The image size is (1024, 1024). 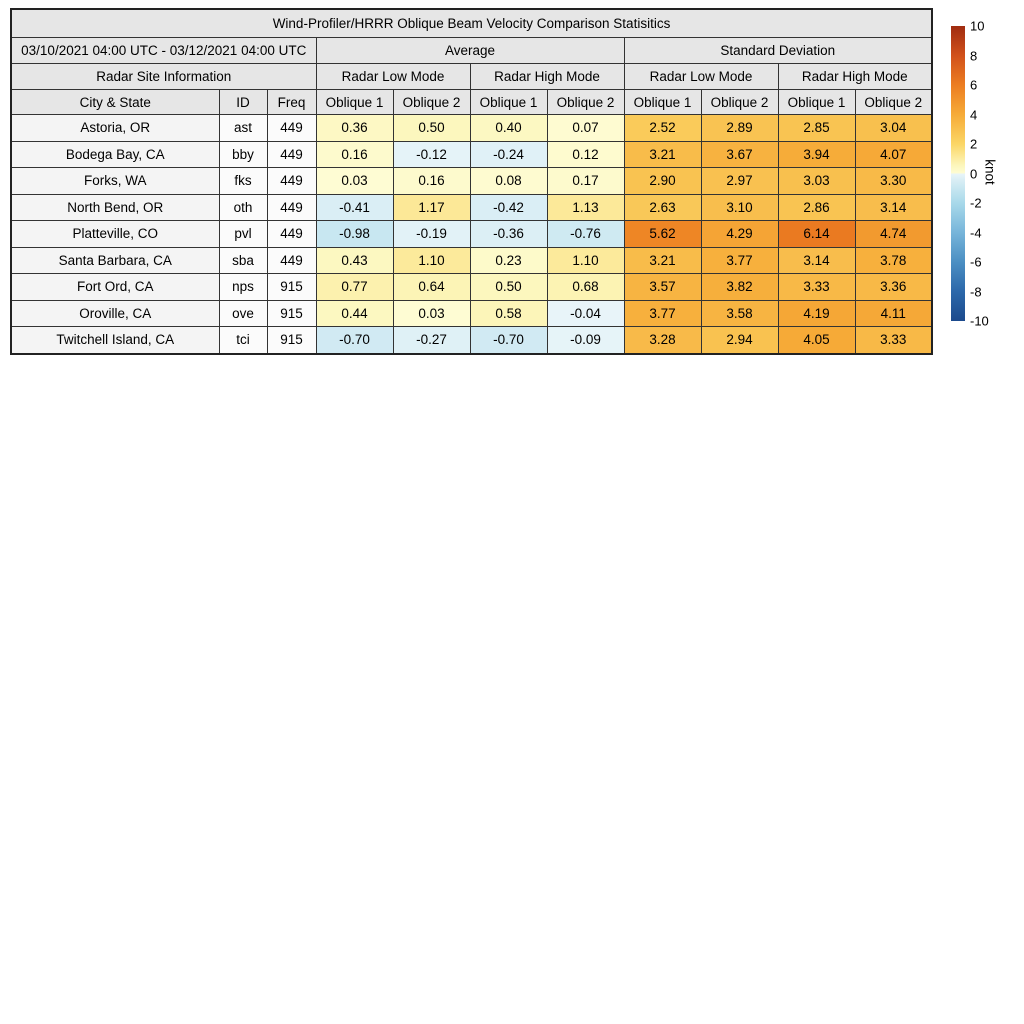 What do you see at coordinates (508, 260) in the screenshot?
I see `value-cell: 0.23` at bounding box center [508, 260].